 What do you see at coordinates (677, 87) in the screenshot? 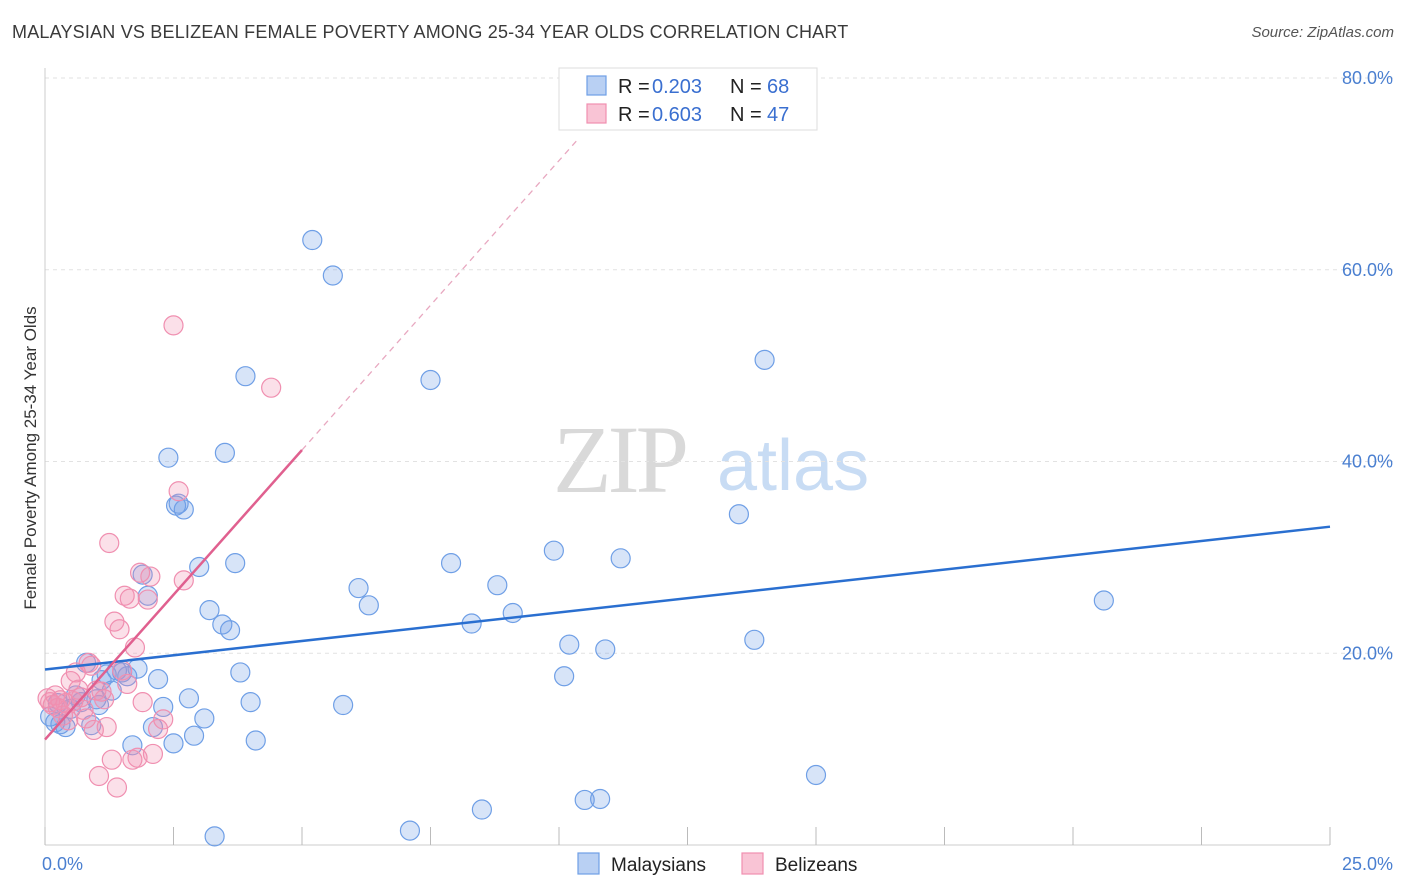
I see `legend-r-value-1: 0.203` at bounding box center [677, 87].